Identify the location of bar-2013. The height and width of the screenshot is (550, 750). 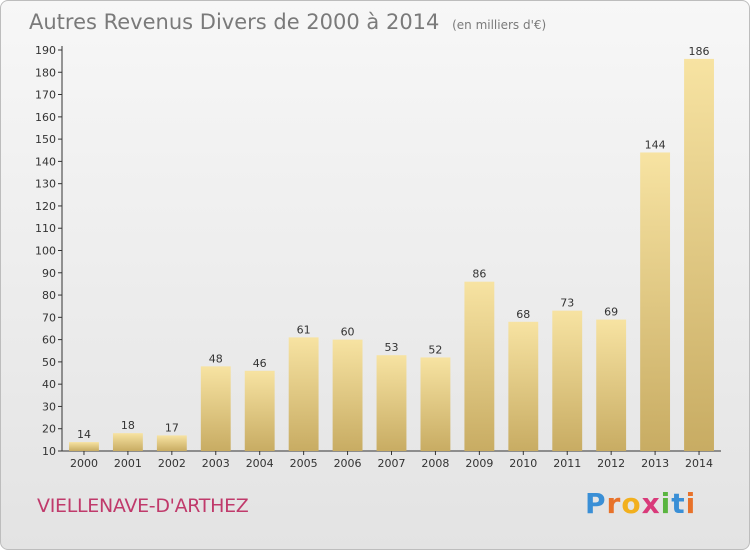
(655, 301).